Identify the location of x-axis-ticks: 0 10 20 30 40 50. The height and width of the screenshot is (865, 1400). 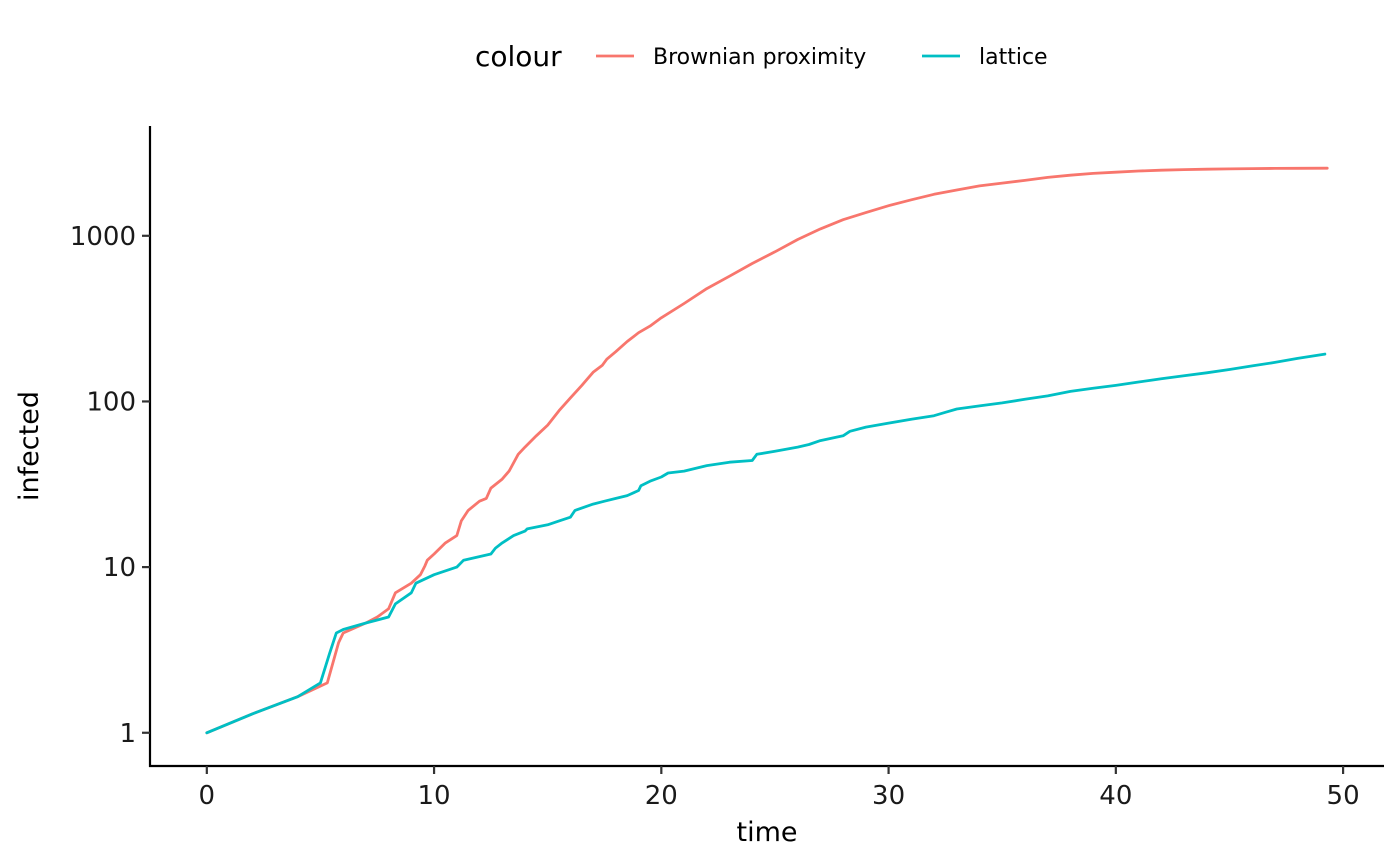
(779, 788).